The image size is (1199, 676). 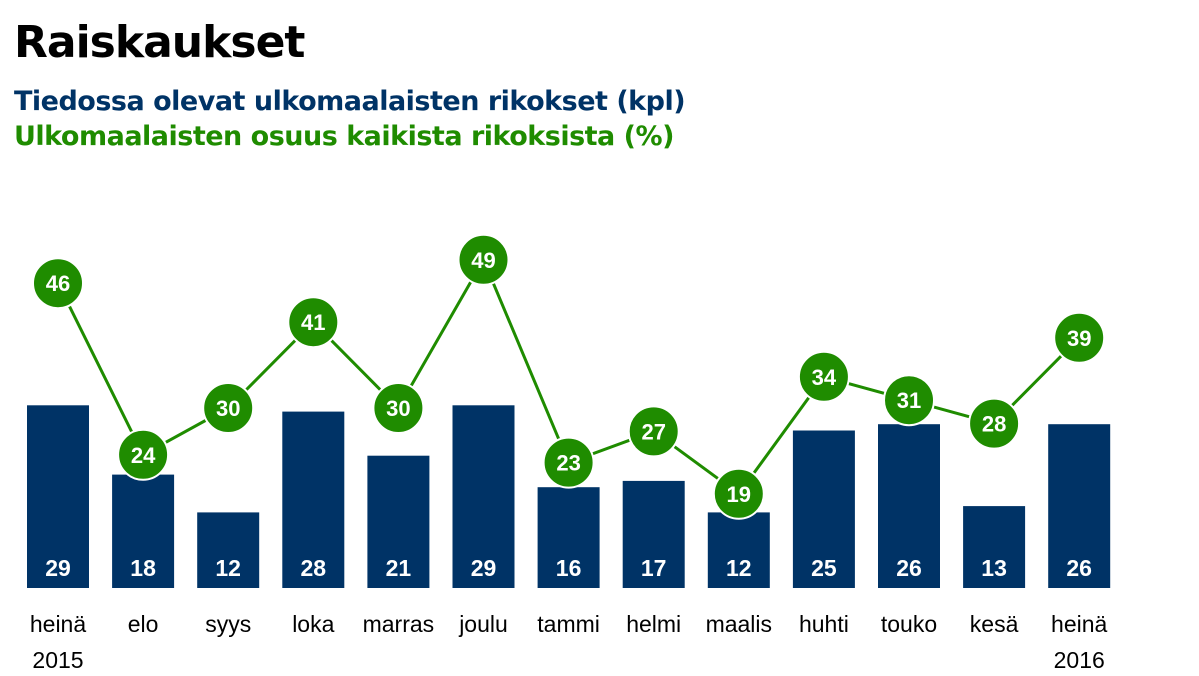 I want to click on x-tick-label: tammi, so click(x=568, y=624).